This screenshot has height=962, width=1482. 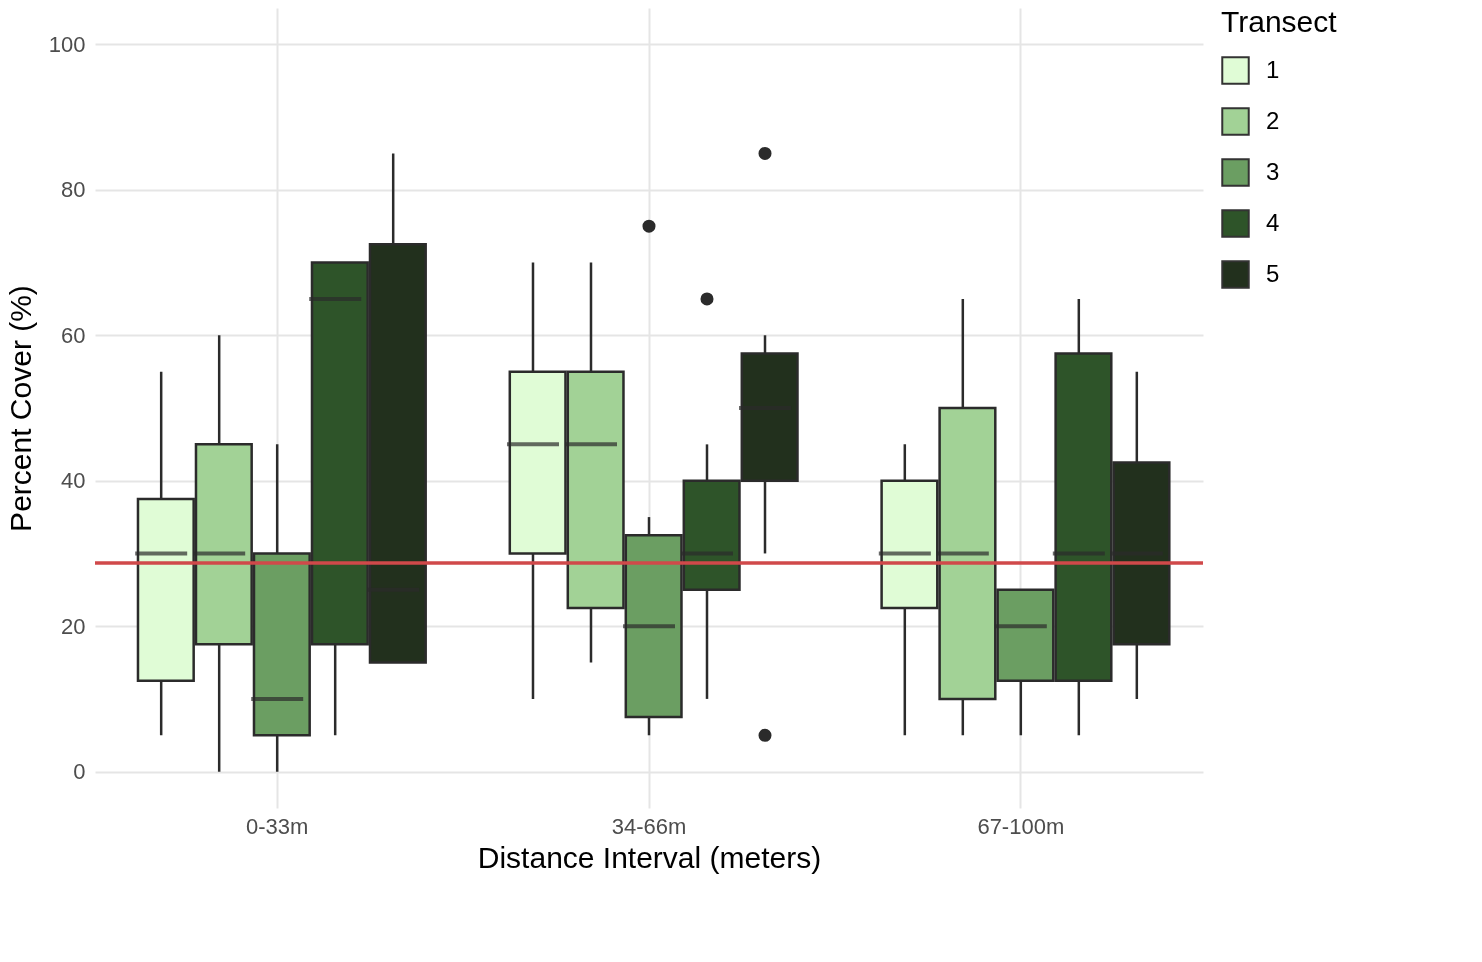 What do you see at coordinates (1273, 171) in the screenshot?
I see `legend-label: 3` at bounding box center [1273, 171].